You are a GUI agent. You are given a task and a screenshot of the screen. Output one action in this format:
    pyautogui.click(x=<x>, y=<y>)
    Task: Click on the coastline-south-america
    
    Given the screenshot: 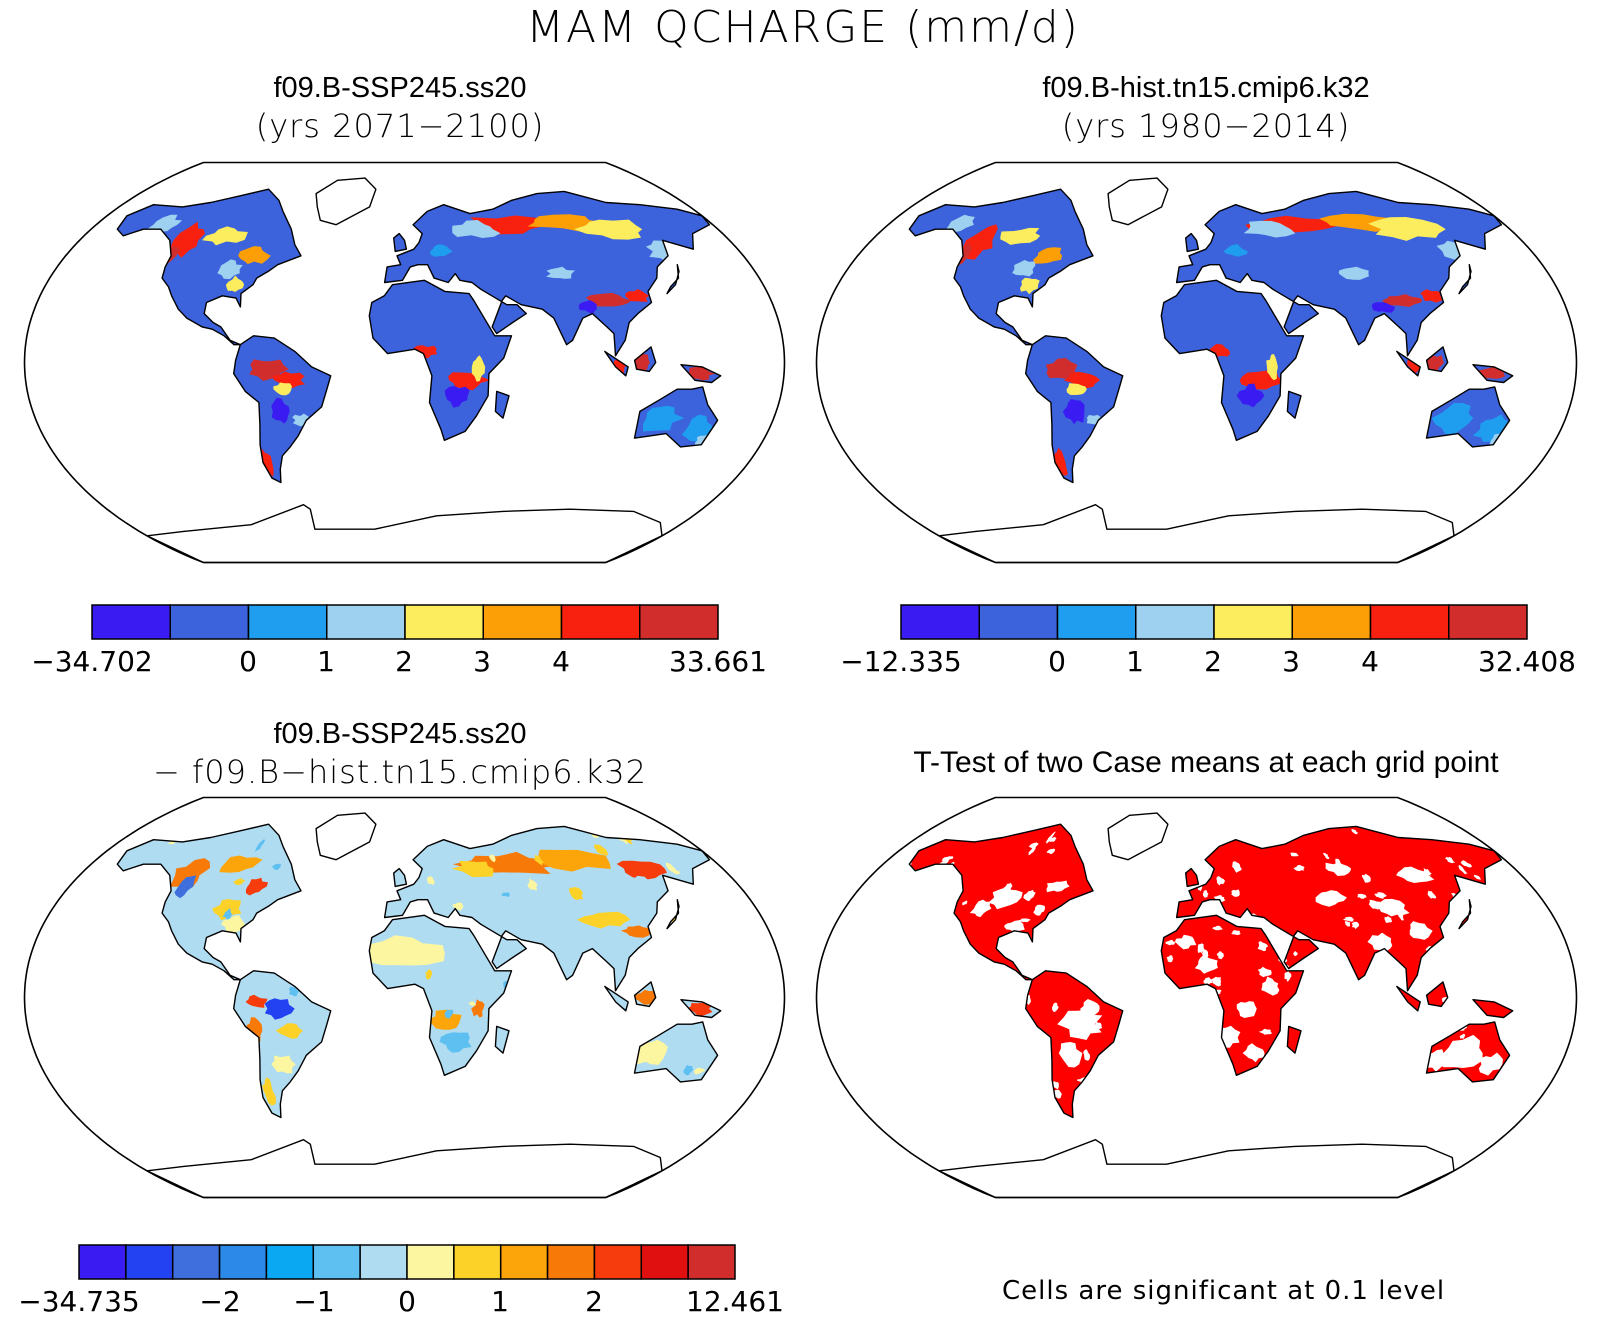 What is the action you would take?
    pyautogui.click(x=1074, y=409)
    